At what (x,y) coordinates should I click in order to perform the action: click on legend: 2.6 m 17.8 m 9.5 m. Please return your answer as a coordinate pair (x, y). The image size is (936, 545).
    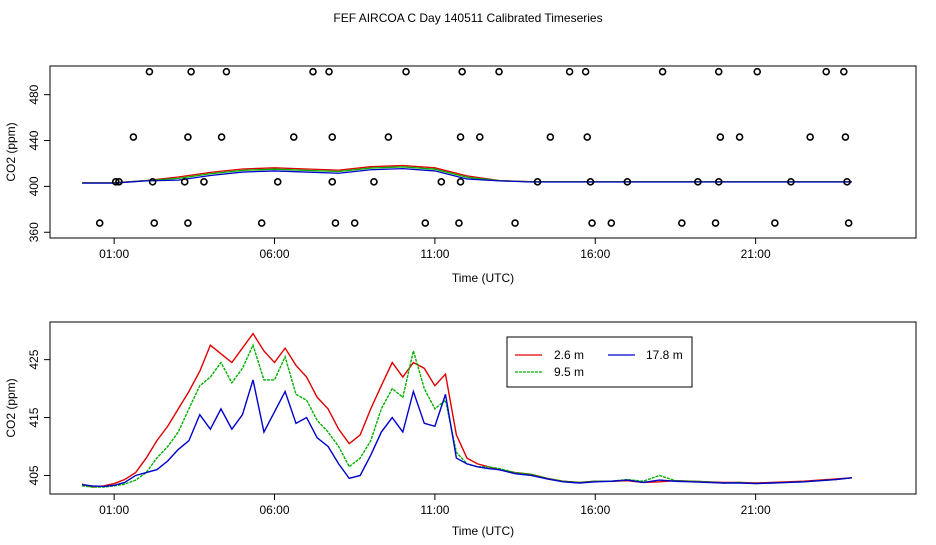
    Looking at the image, I should click on (599, 362).